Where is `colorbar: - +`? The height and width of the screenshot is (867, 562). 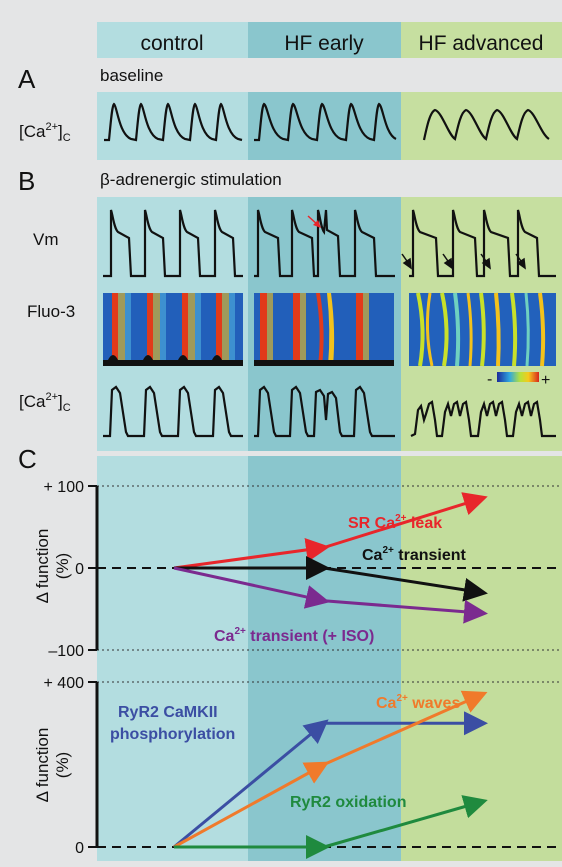
colorbar: - + is located at coordinates (518, 380).